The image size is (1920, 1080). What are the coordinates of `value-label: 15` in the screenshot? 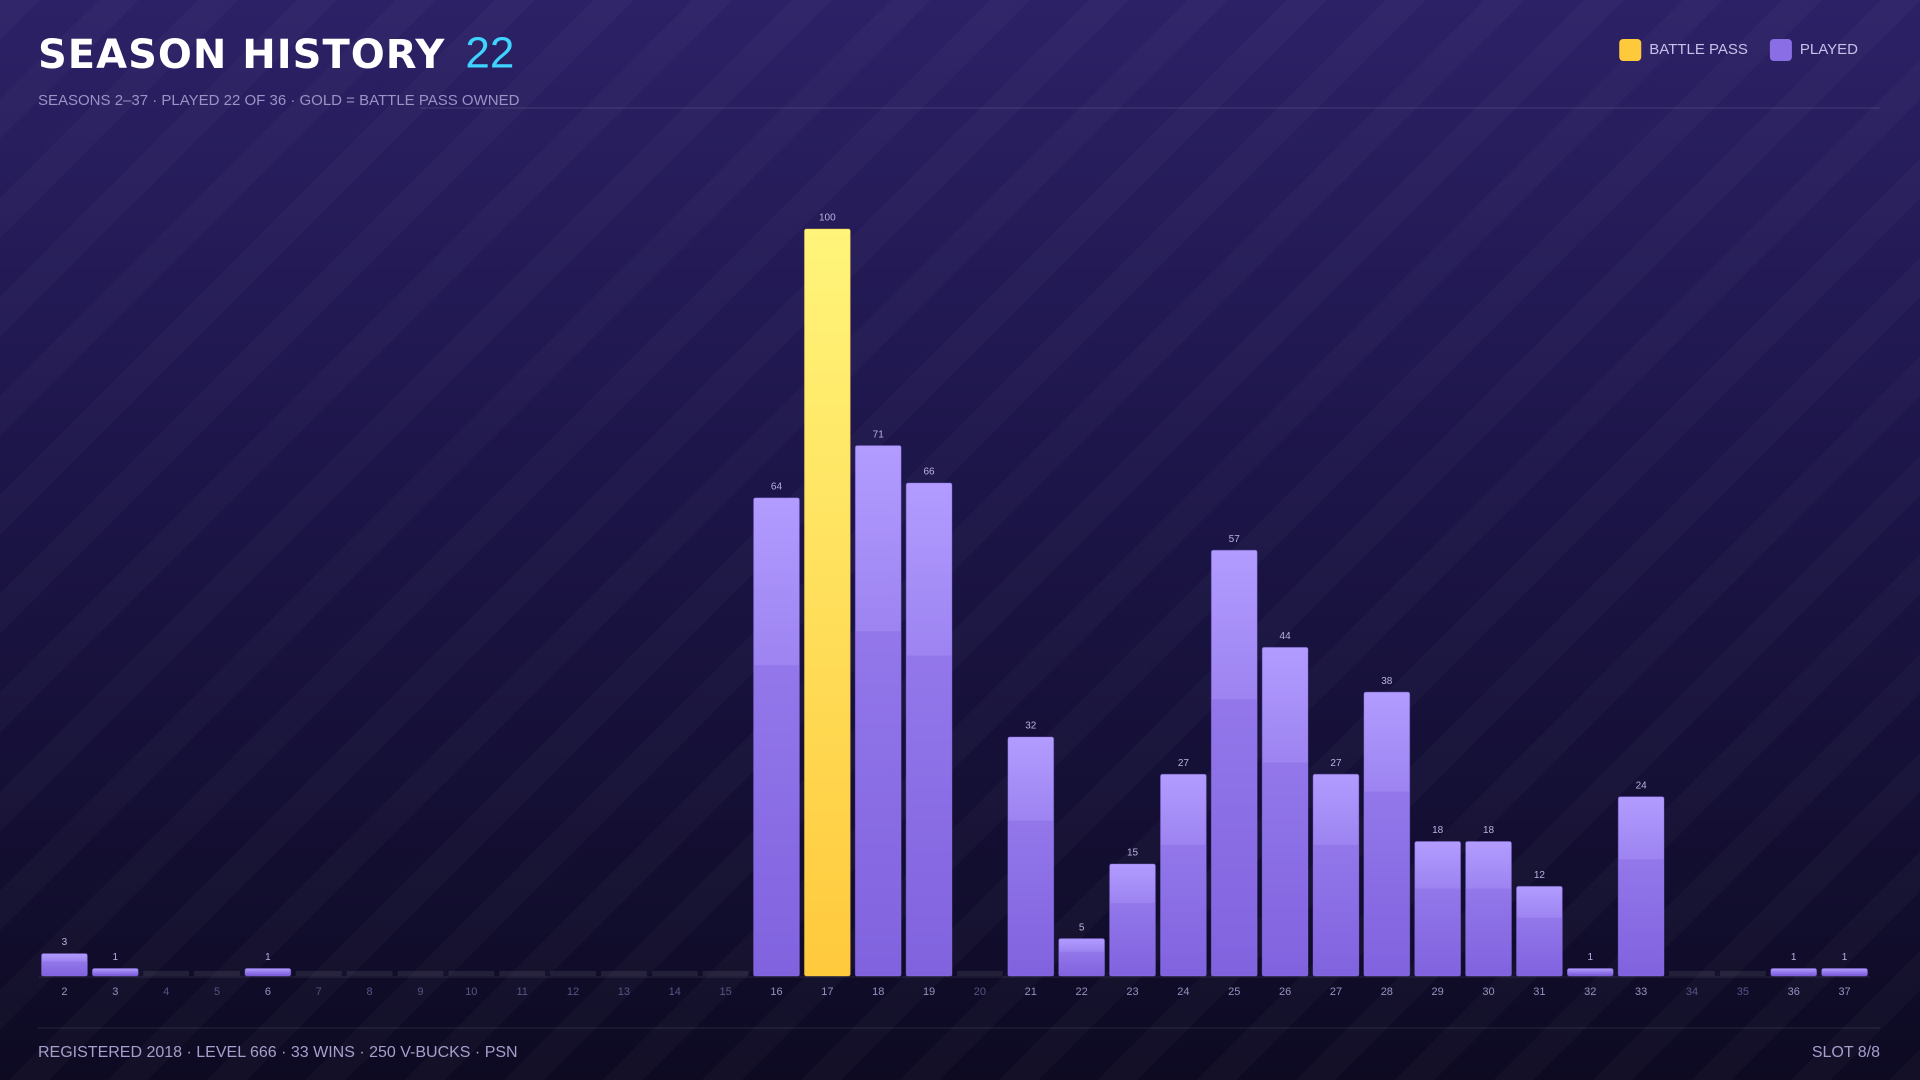 It's located at (1133, 853).